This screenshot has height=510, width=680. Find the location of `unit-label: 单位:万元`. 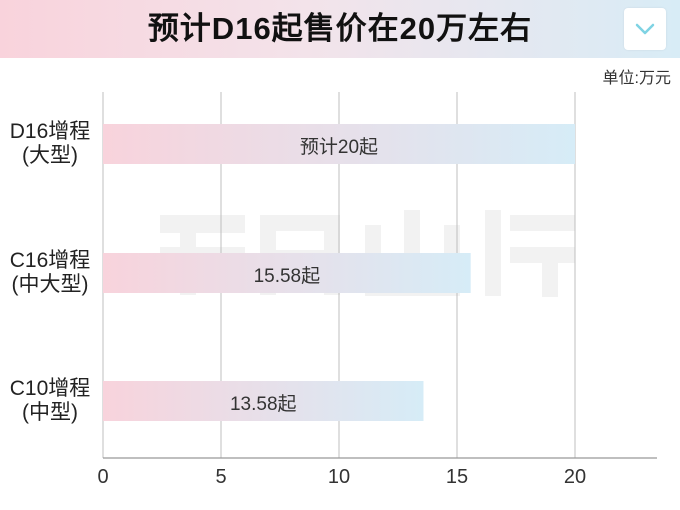

unit-label: 单位:万元 is located at coordinates (636, 78).